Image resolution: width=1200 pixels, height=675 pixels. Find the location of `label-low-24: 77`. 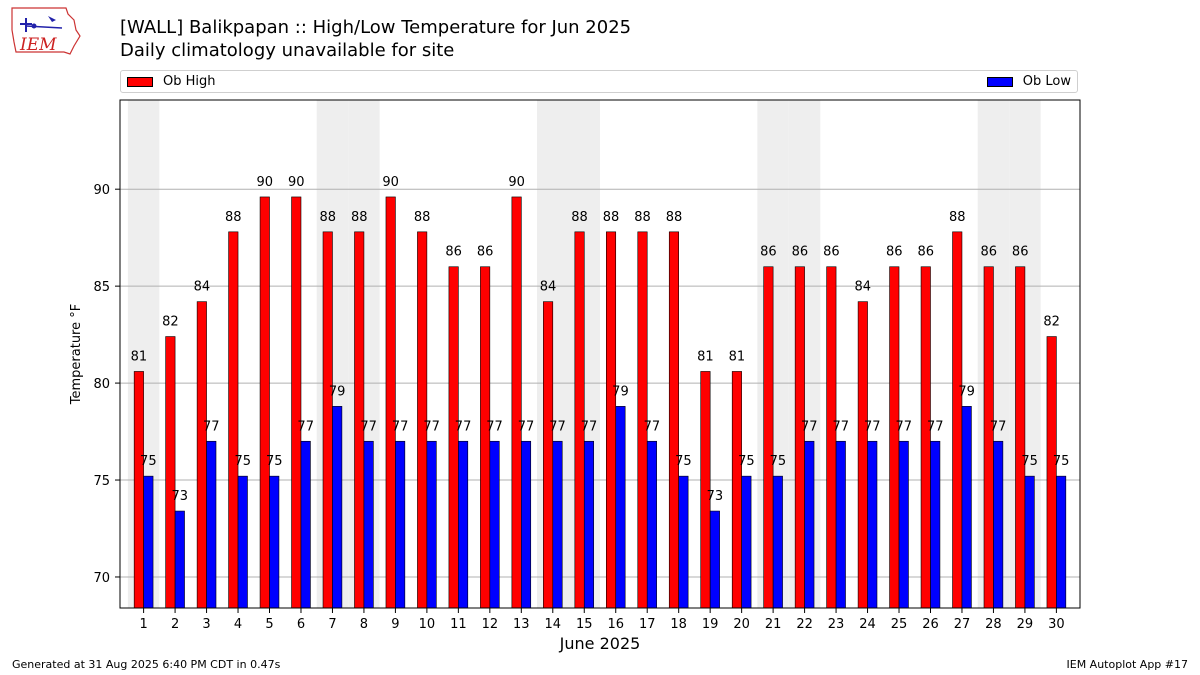

label-low-24: 77 is located at coordinates (872, 426).